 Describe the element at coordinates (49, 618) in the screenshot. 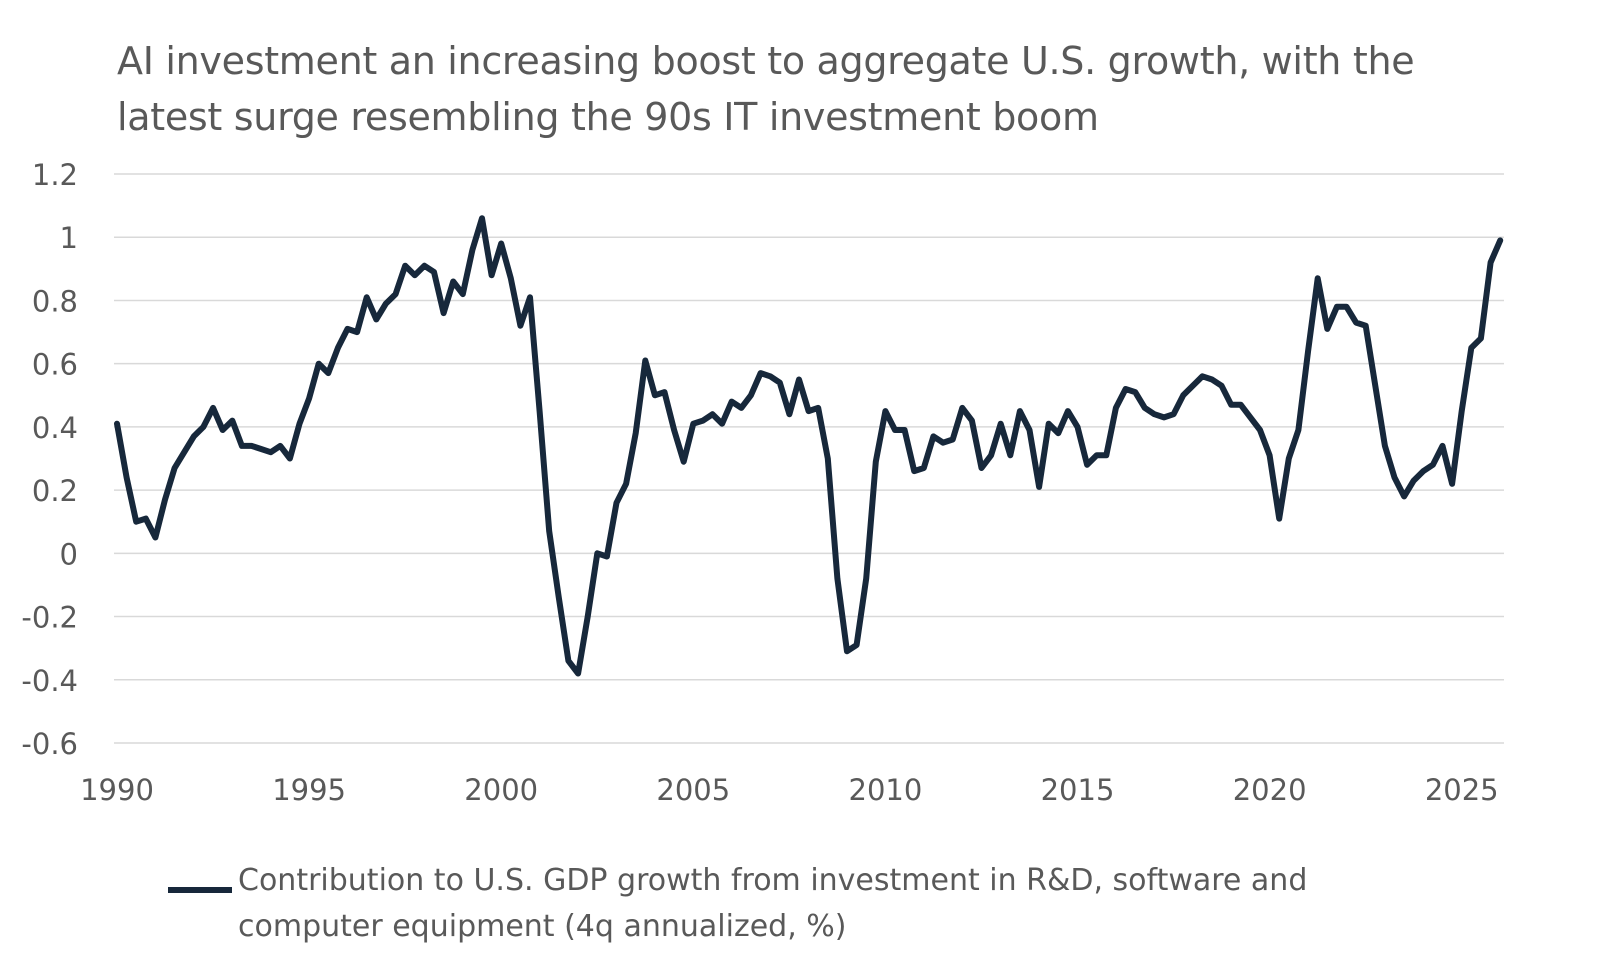

I see `y-tick-label: -0.2` at that location.